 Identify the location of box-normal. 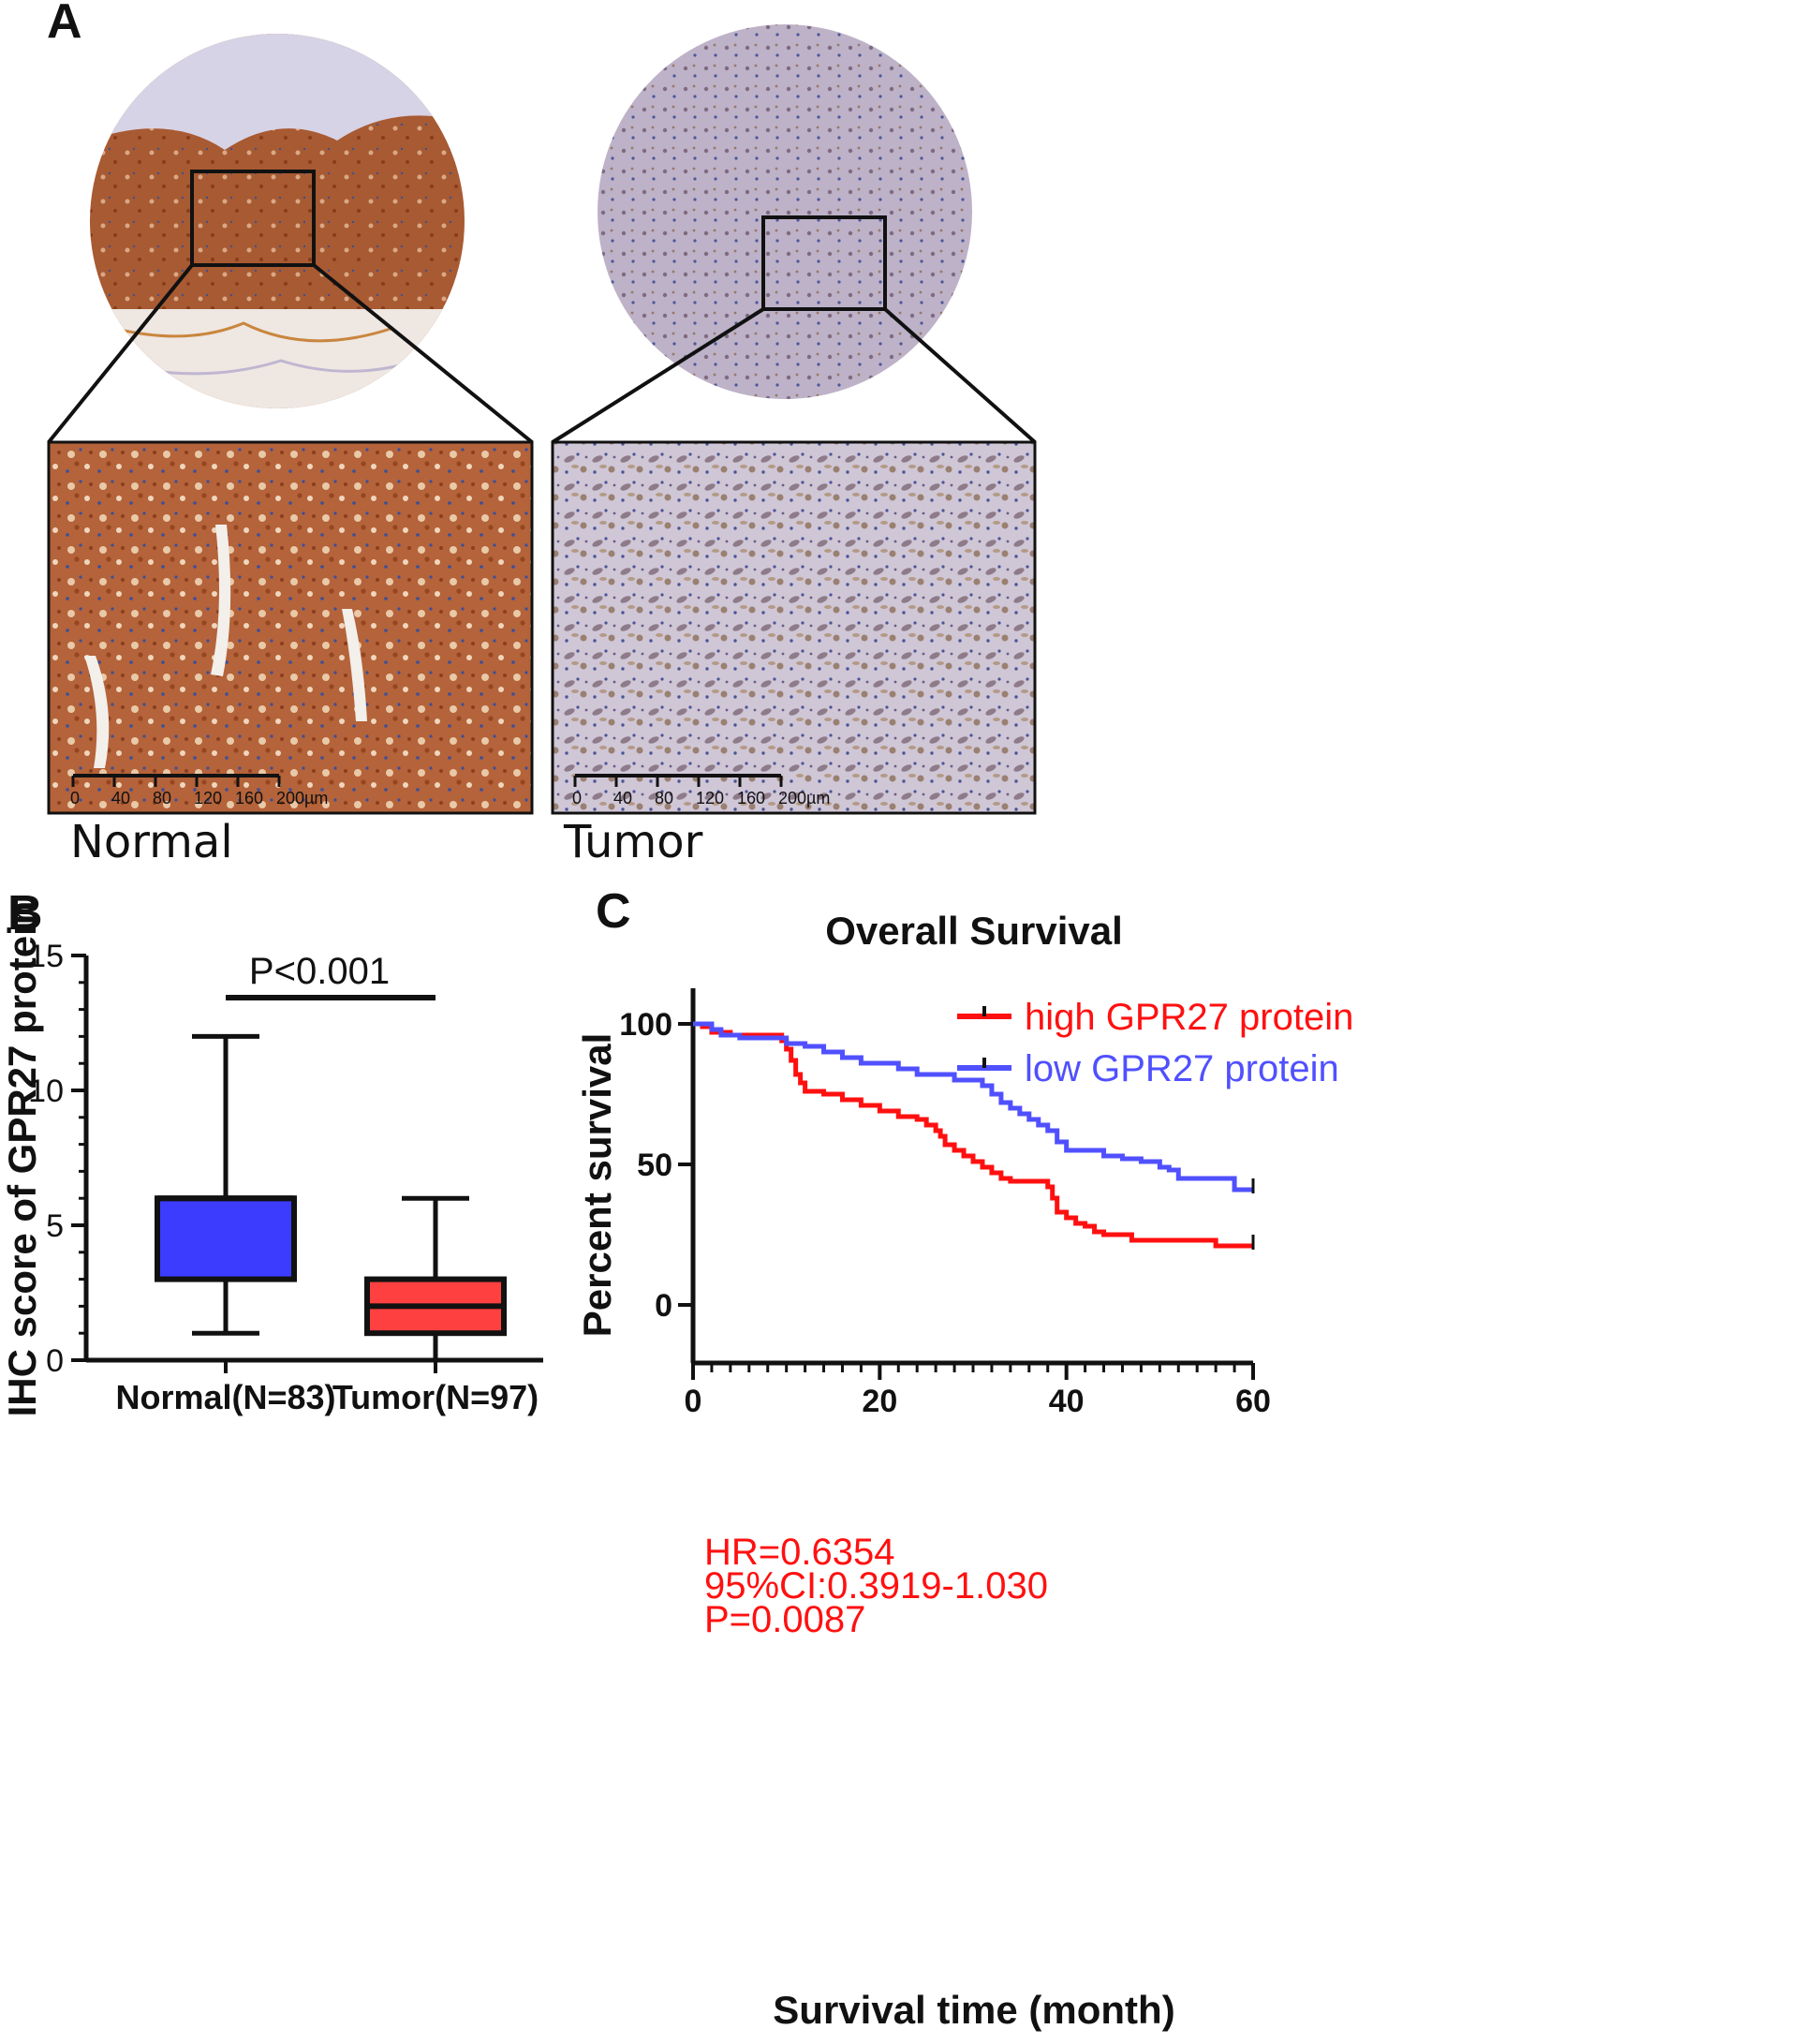
(226, 1239).